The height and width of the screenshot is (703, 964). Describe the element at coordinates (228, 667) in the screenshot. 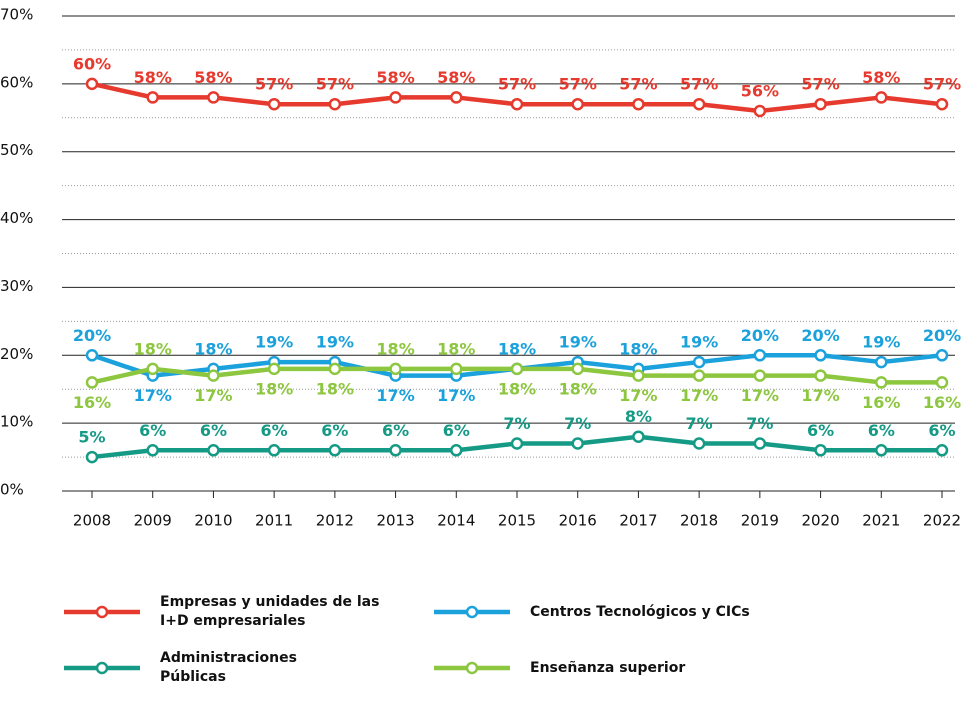

I see `legend-label: Administraciones Públicas` at that location.